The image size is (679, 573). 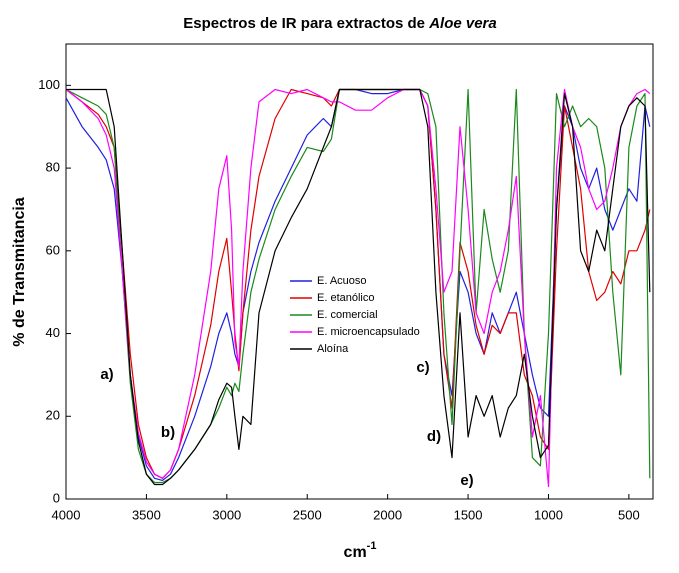 I want to click on x-label-sup: -1, so click(x=372, y=546).